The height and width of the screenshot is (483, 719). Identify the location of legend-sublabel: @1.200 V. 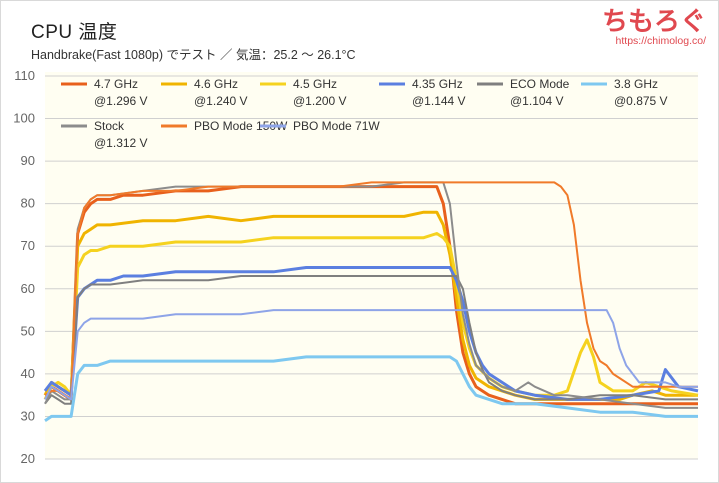
(320, 101).